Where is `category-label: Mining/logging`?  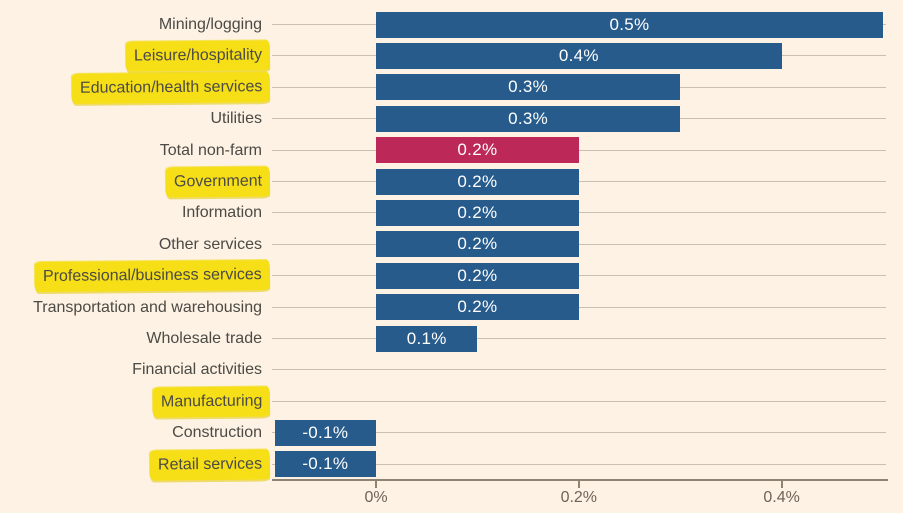 category-label: Mining/logging is located at coordinates (210, 24).